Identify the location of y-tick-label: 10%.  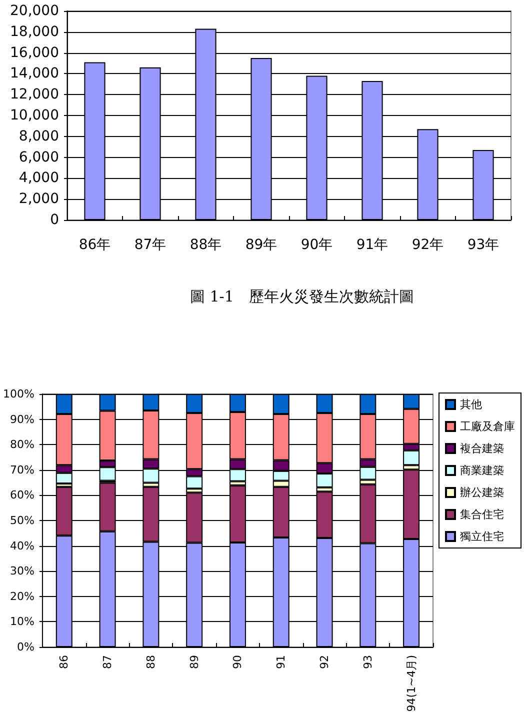
(22, 621).